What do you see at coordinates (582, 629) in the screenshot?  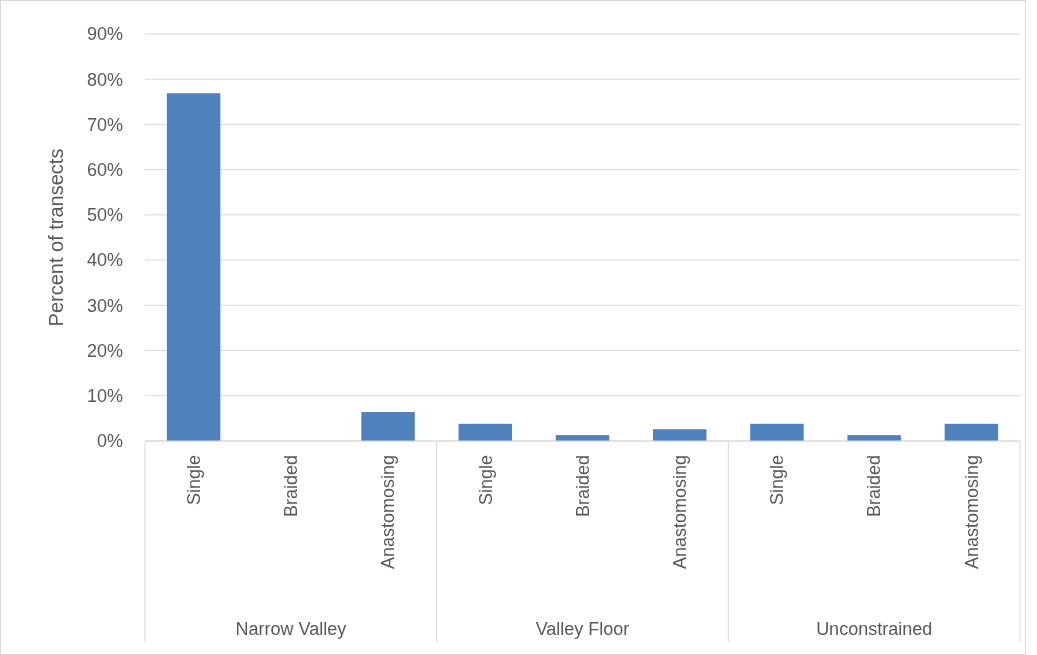 I see `text: Valley Floor` at bounding box center [582, 629].